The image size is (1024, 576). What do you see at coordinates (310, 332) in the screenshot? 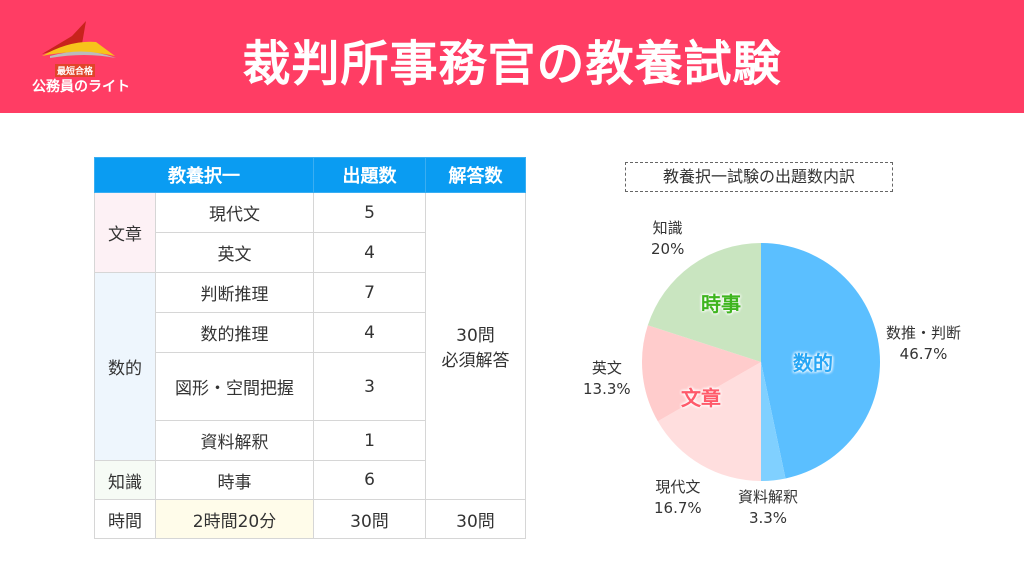
I see `table-row: 数的推理 4` at bounding box center [310, 332].